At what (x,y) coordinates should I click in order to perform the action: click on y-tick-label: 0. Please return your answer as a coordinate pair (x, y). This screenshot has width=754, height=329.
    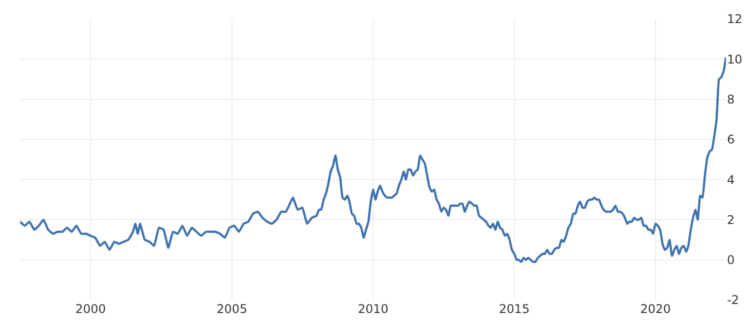
    Looking at the image, I should click on (731, 260).